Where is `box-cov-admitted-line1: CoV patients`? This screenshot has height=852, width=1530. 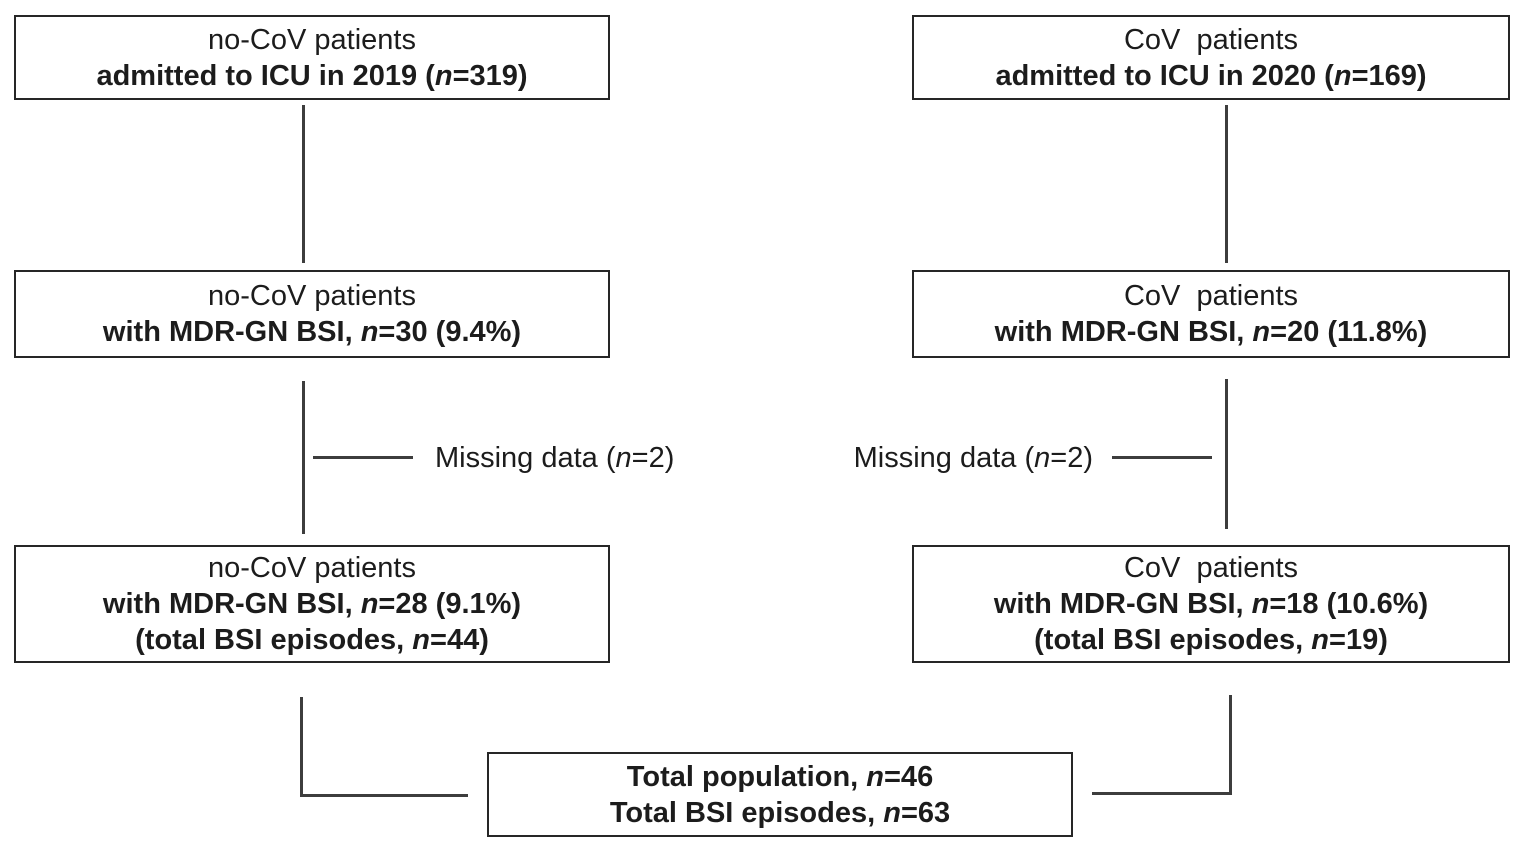
box-cov-admitted-line1: CoV patients is located at coordinates (1211, 40).